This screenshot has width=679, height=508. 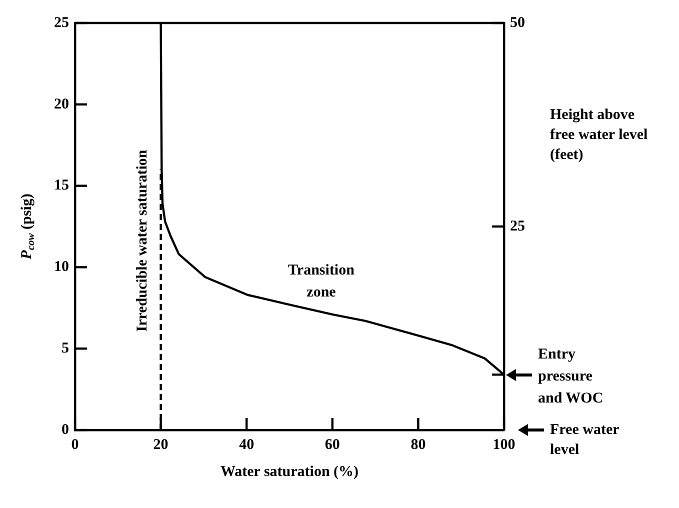 What do you see at coordinates (504, 444) in the screenshot?
I see `x-tick-label: 100` at bounding box center [504, 444].